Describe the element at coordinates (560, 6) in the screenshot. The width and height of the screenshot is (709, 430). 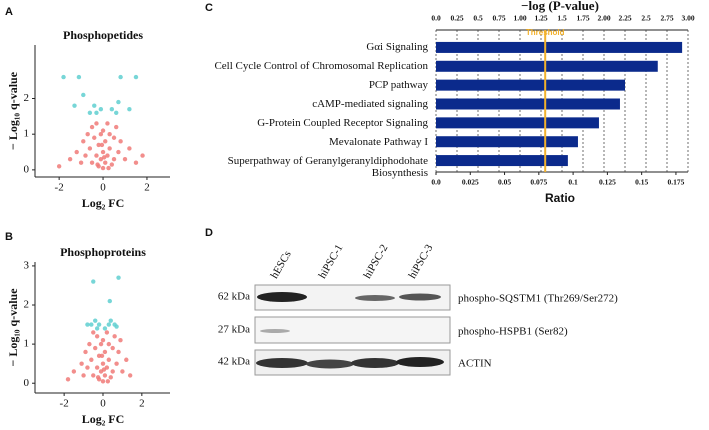
I see `chart-title: −log (P-value)` at that location.